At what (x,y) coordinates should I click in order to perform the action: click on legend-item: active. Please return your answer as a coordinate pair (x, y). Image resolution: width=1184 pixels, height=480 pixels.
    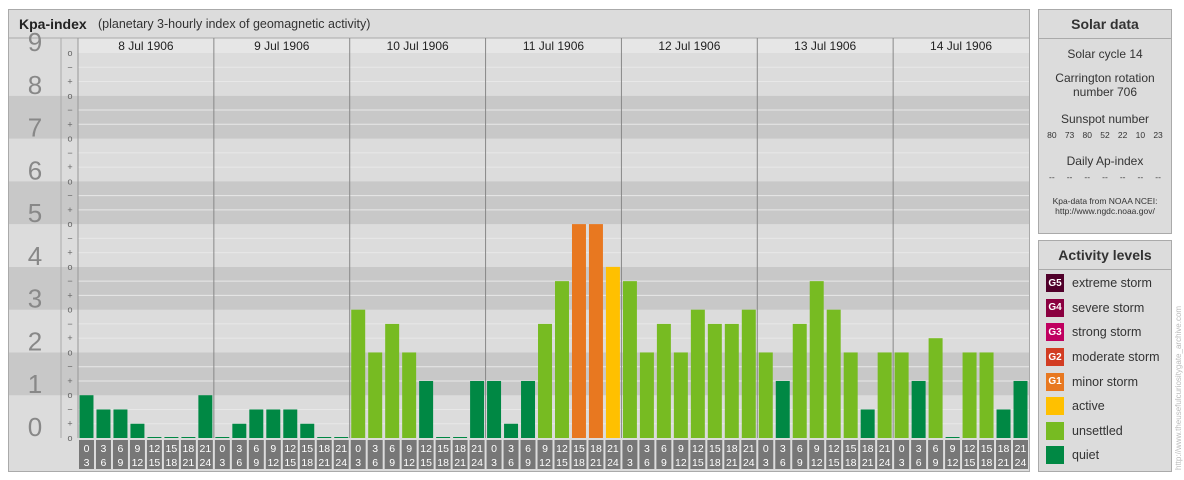
    Looking at the image, I should click on (1105, 406).